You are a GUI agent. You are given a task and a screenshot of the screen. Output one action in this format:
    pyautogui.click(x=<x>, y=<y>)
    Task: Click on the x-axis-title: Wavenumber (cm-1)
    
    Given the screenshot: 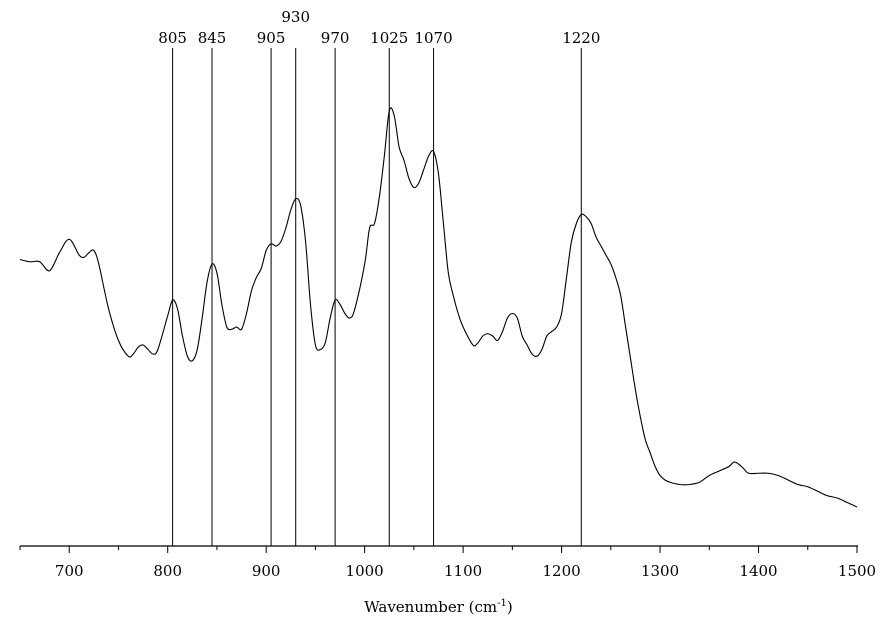 What is the action you would take?
    pyautogui.click(x=438, y=607)
    